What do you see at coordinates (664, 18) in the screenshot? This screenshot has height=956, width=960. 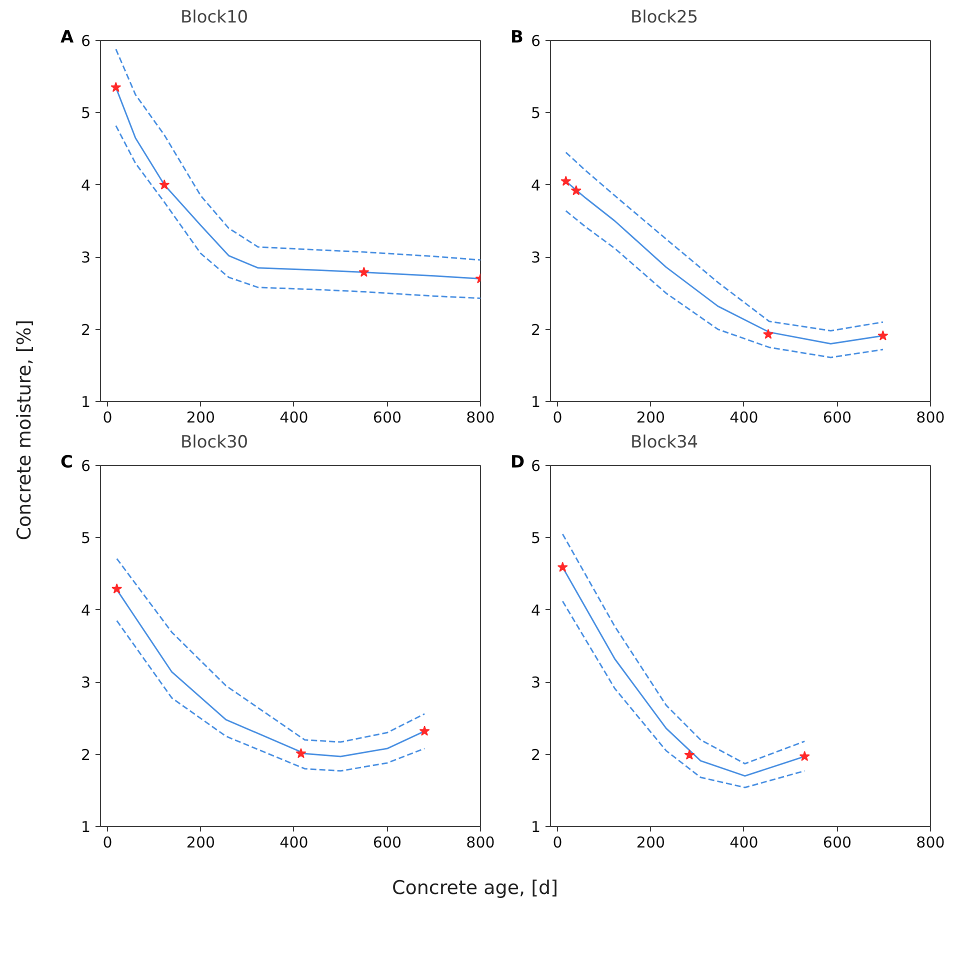 I see `chart-title: Block25` at bounding box center [664, 18].